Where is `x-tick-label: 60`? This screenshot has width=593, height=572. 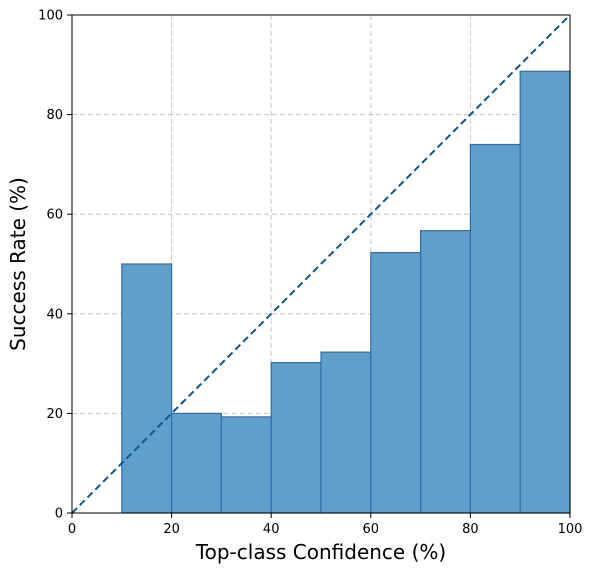 x-tick-label: 60 is located at coordinates (371, 529).